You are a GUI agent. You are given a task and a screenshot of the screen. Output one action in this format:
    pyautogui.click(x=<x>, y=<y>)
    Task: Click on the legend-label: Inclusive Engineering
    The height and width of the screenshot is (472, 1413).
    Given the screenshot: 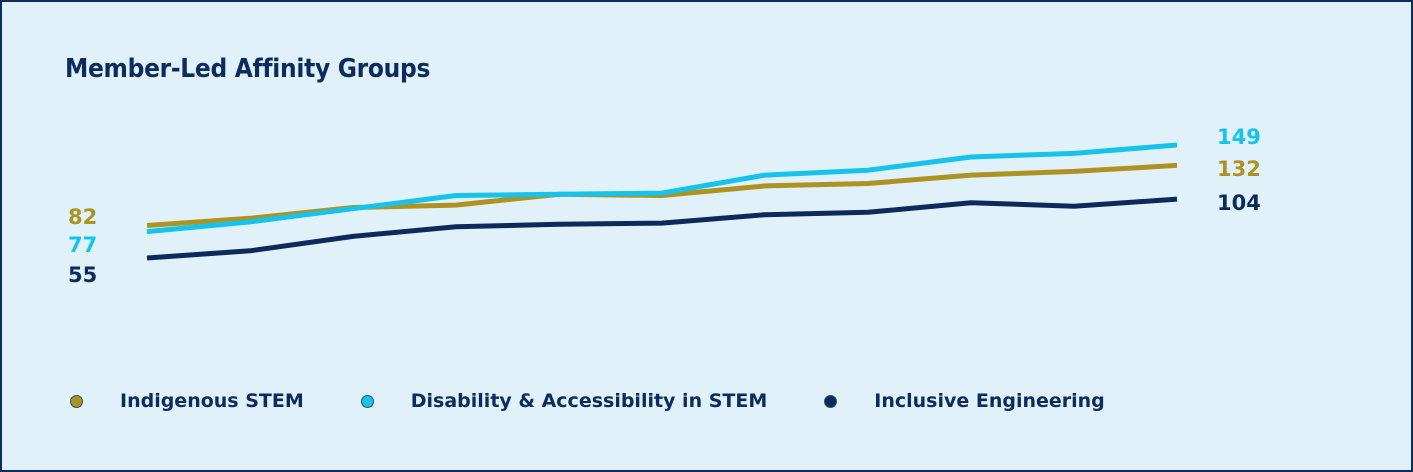 What is the action you would take?
    pyautogui.click(x=989, y=401)
    